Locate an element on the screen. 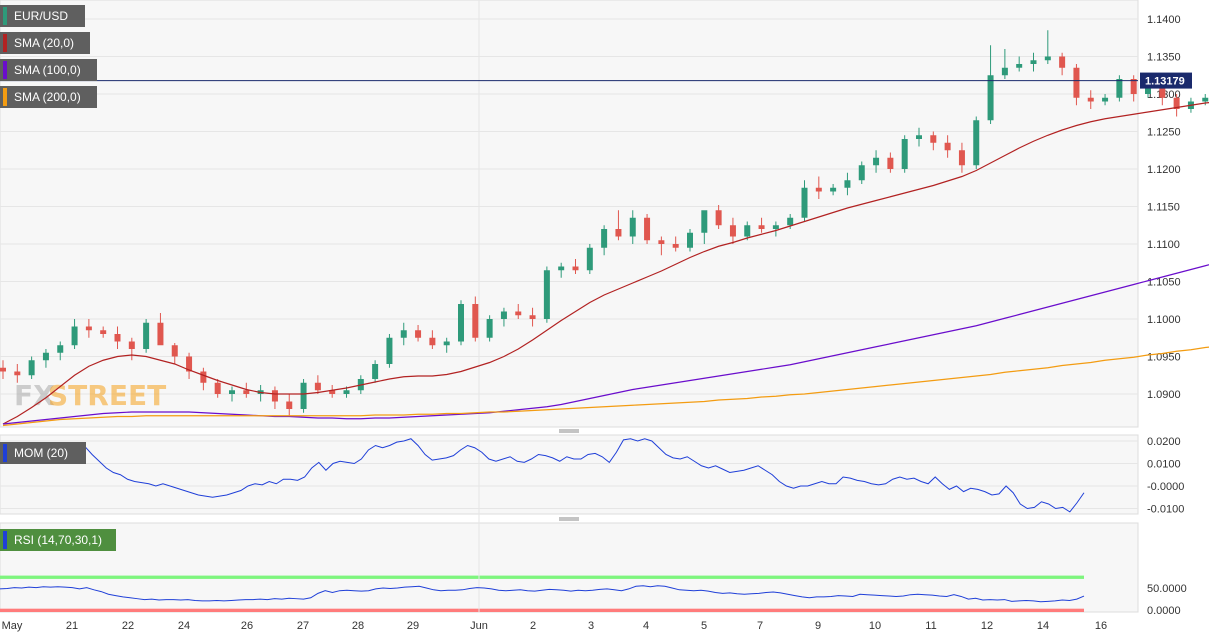 Image resolution: width=1209 pixels, height=638 pixels. current-price-badge is located at coordinates (1166, 80).